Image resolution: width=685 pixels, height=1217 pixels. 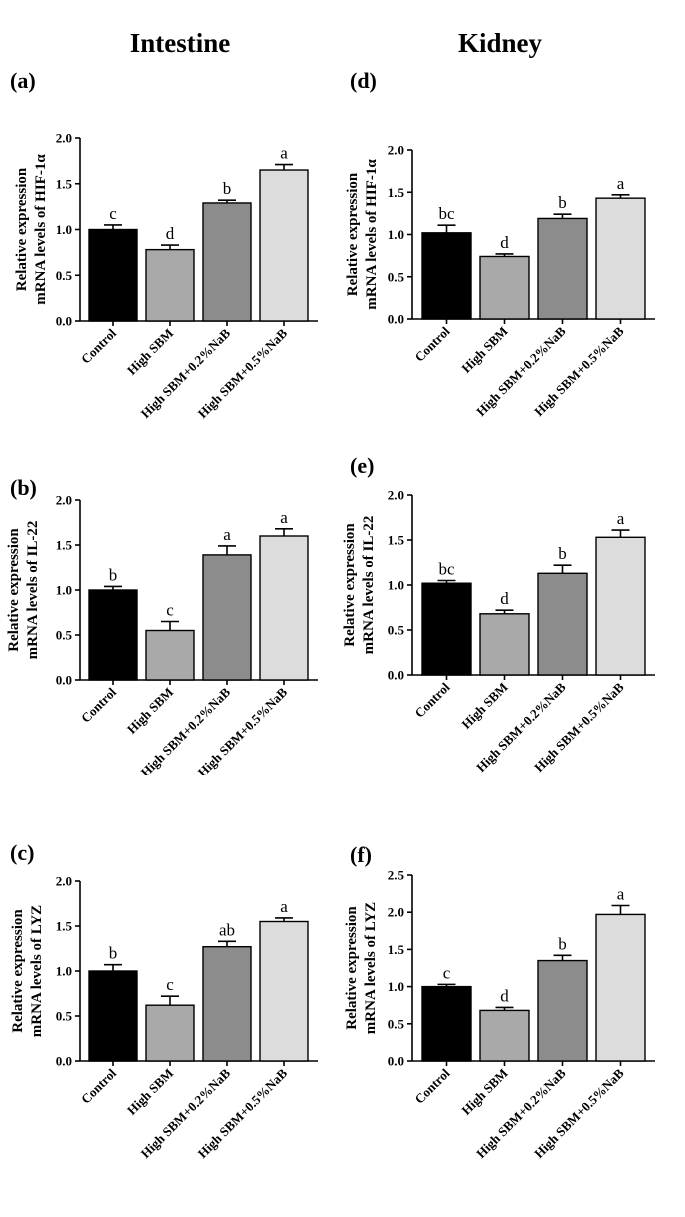 I want to click on y-tick-label: 2.5, so click(x=396, y=875).